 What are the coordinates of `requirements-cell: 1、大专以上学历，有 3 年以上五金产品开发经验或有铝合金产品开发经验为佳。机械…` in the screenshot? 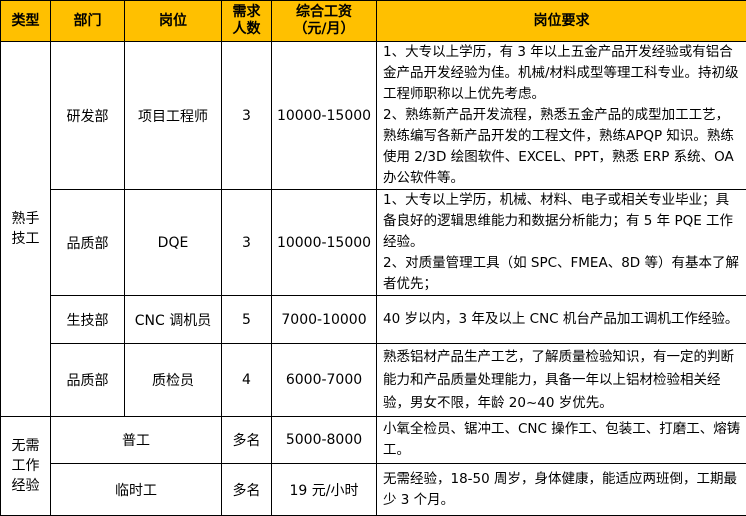 It's located at (561, 116).